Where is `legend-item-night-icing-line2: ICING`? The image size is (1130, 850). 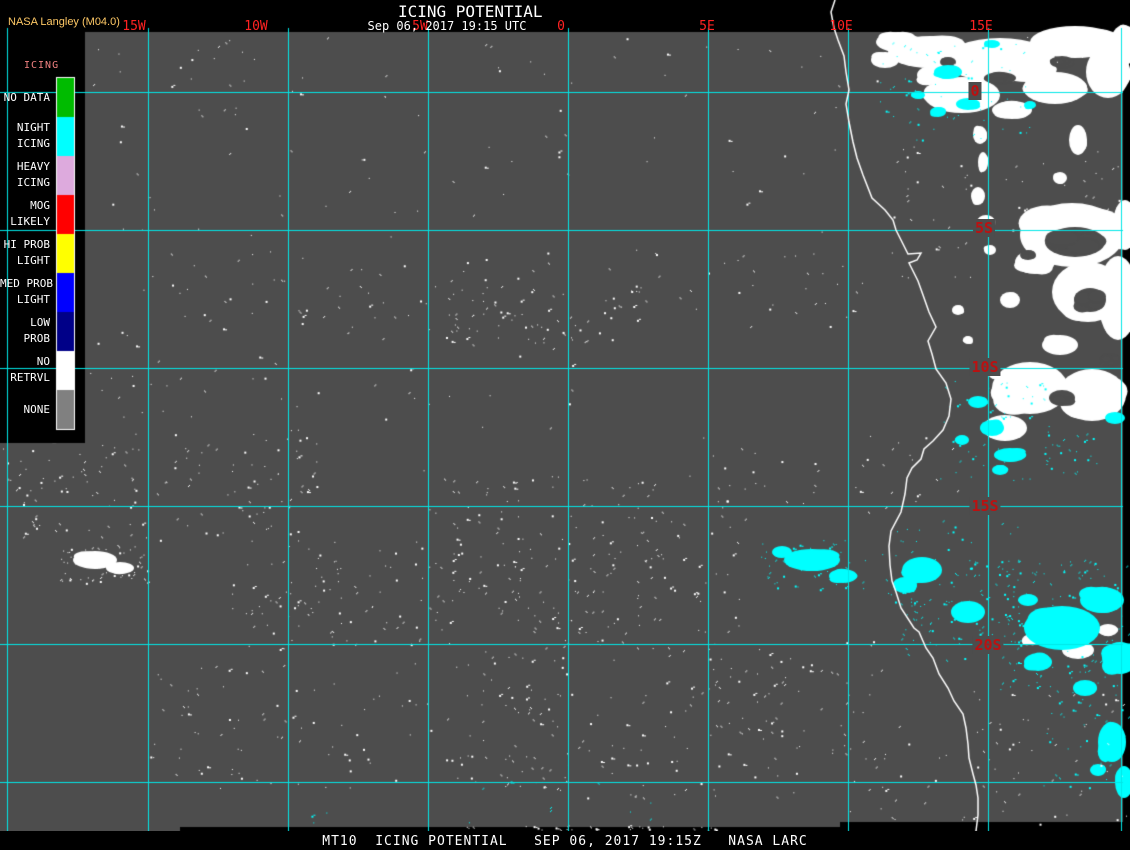
legend-item-night-icing-line2: ICING is located at coordinates (33, 143).